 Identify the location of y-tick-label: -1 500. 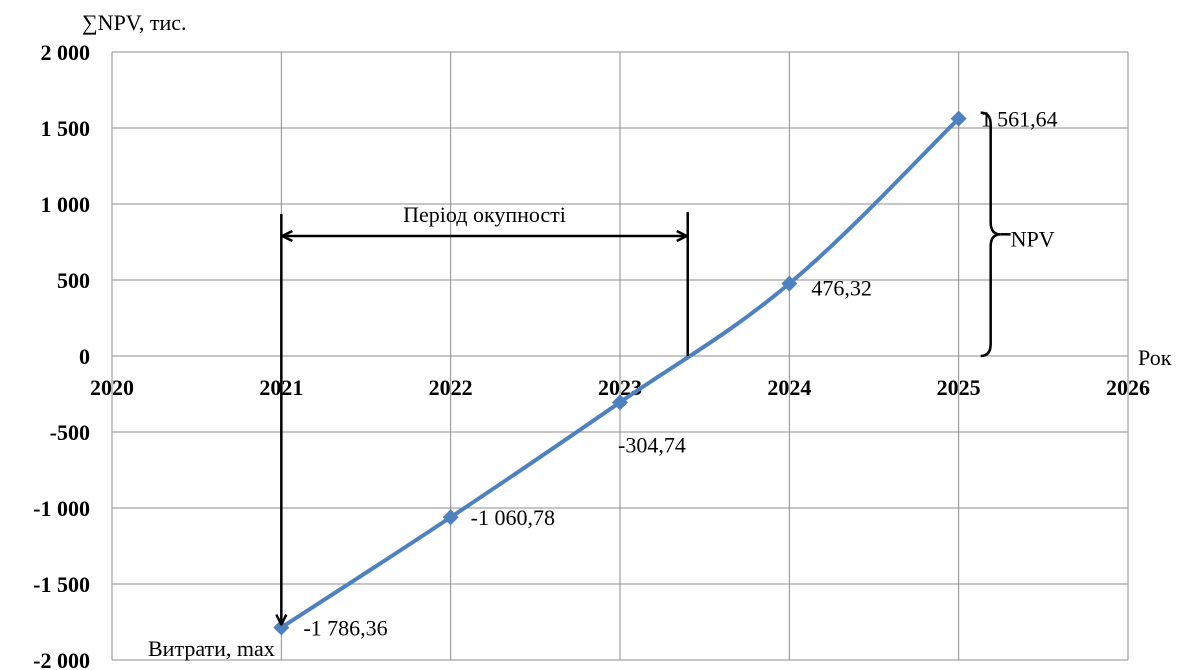
(61, 584).